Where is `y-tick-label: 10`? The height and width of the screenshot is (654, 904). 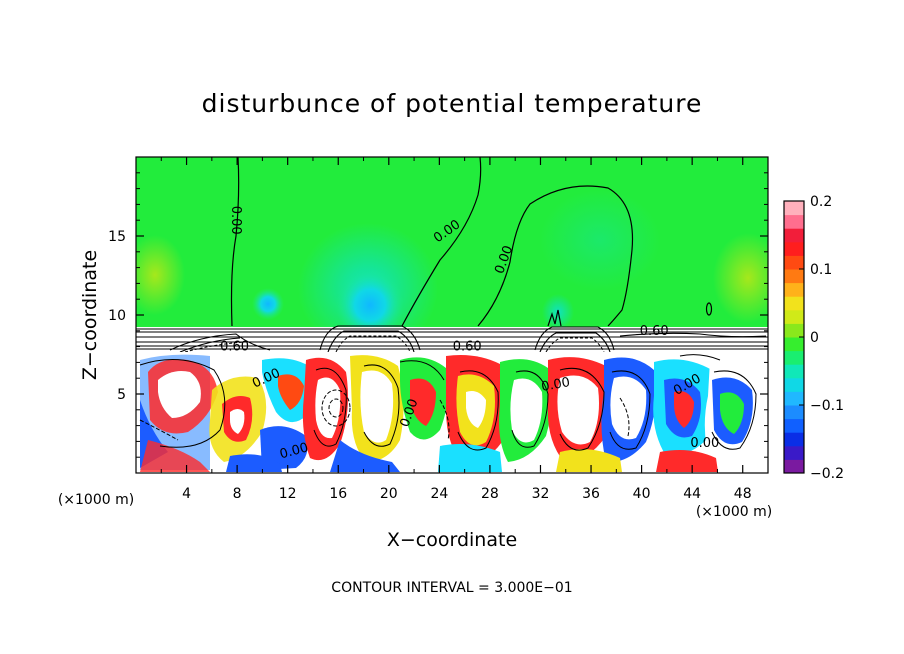
y-tick-label: 10 is located at coordinates (117, 316).